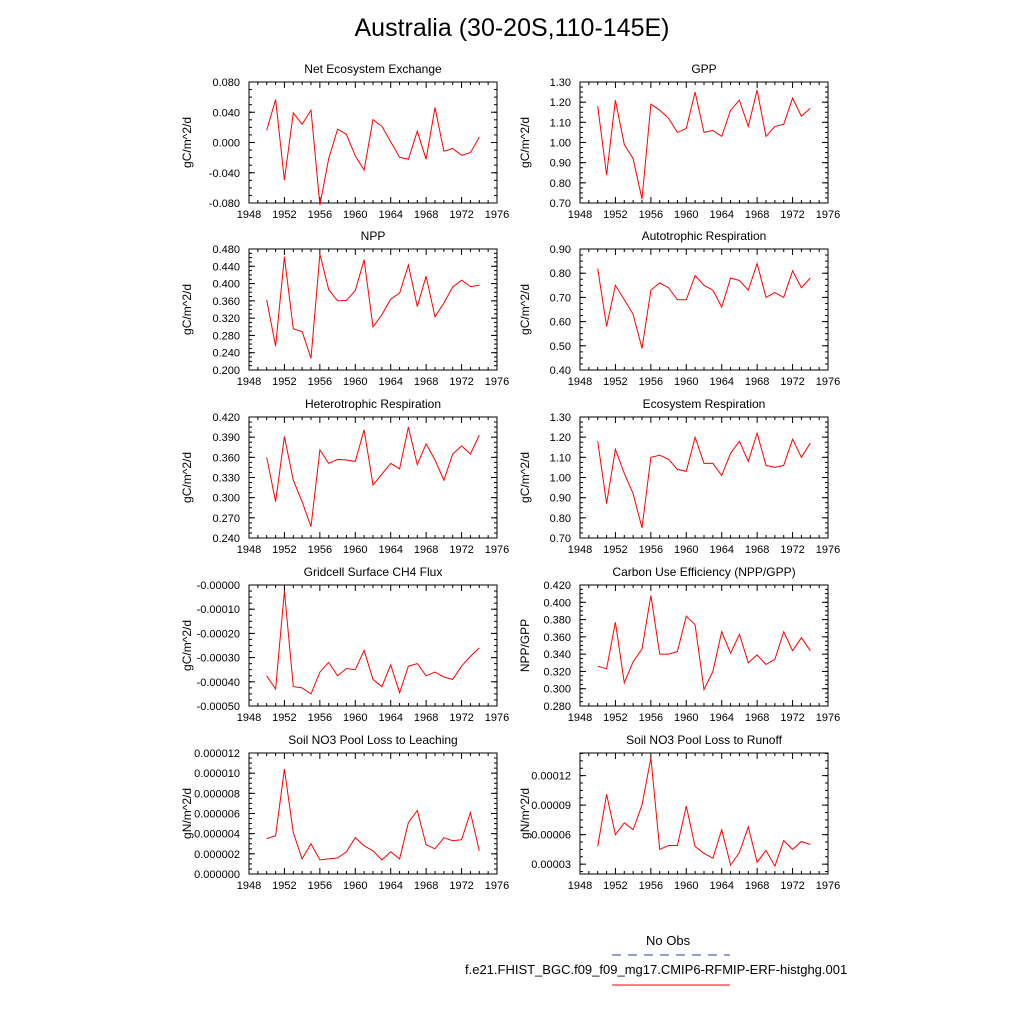 The width and height of the screenshot is (1024, 1024). What do you see at coordinates (226, 438) in the screenshot?
I see `y-tick-label: 0.390` at bounding box center [226, 438].